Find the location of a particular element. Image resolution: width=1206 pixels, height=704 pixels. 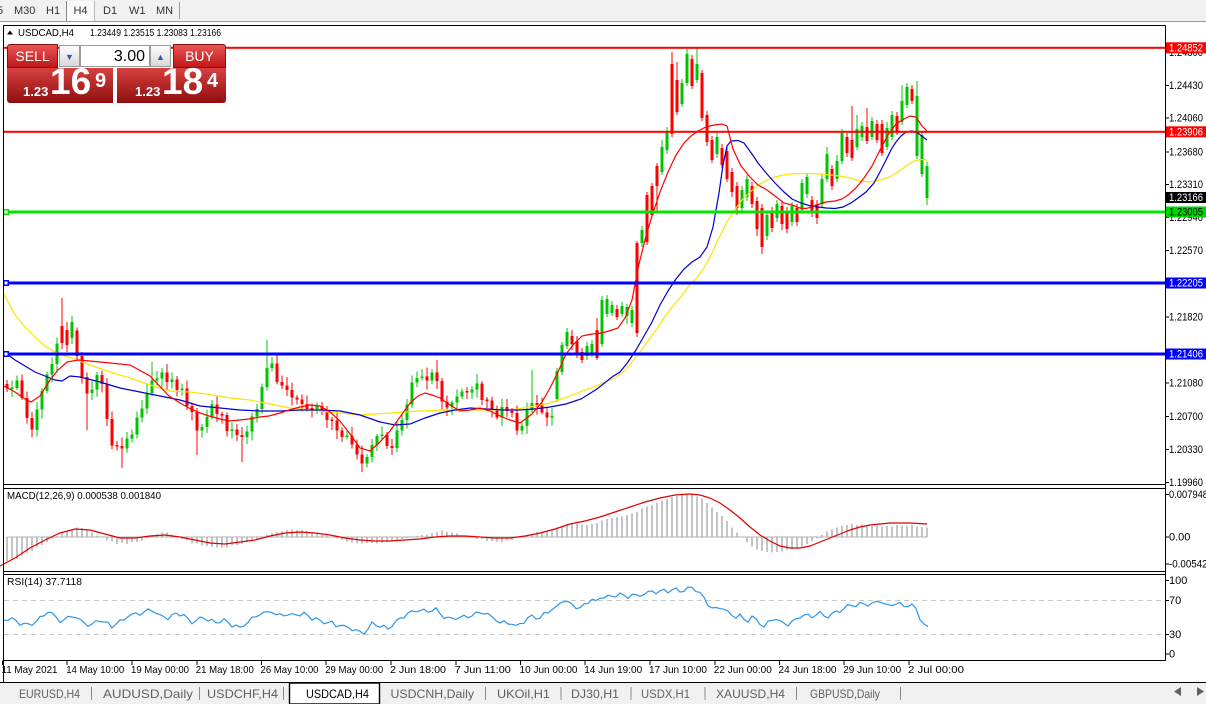

svg-text: 2 Jun 18:00 is located at coordinates (418, 670).